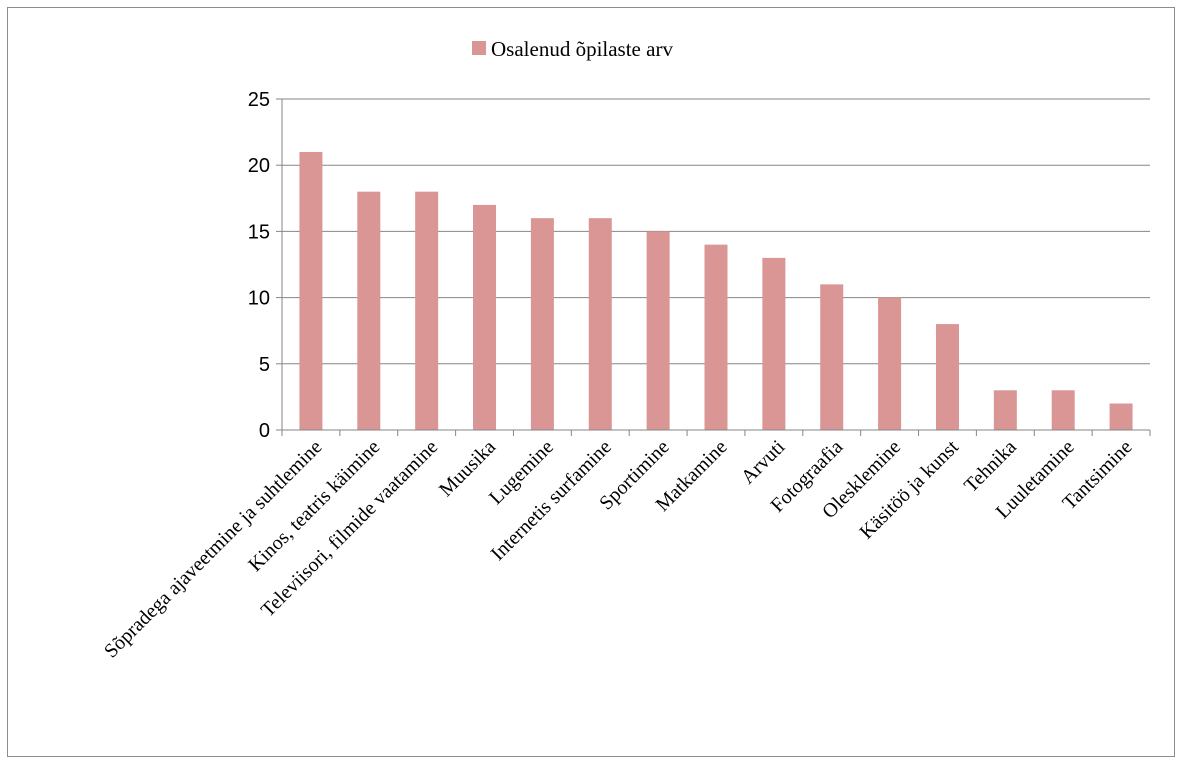  What do you see at coordinates (582, 49) in the screenshot?
I see `legend-label: Osalenud õpilaste arv` at bounding box center [582, 49].